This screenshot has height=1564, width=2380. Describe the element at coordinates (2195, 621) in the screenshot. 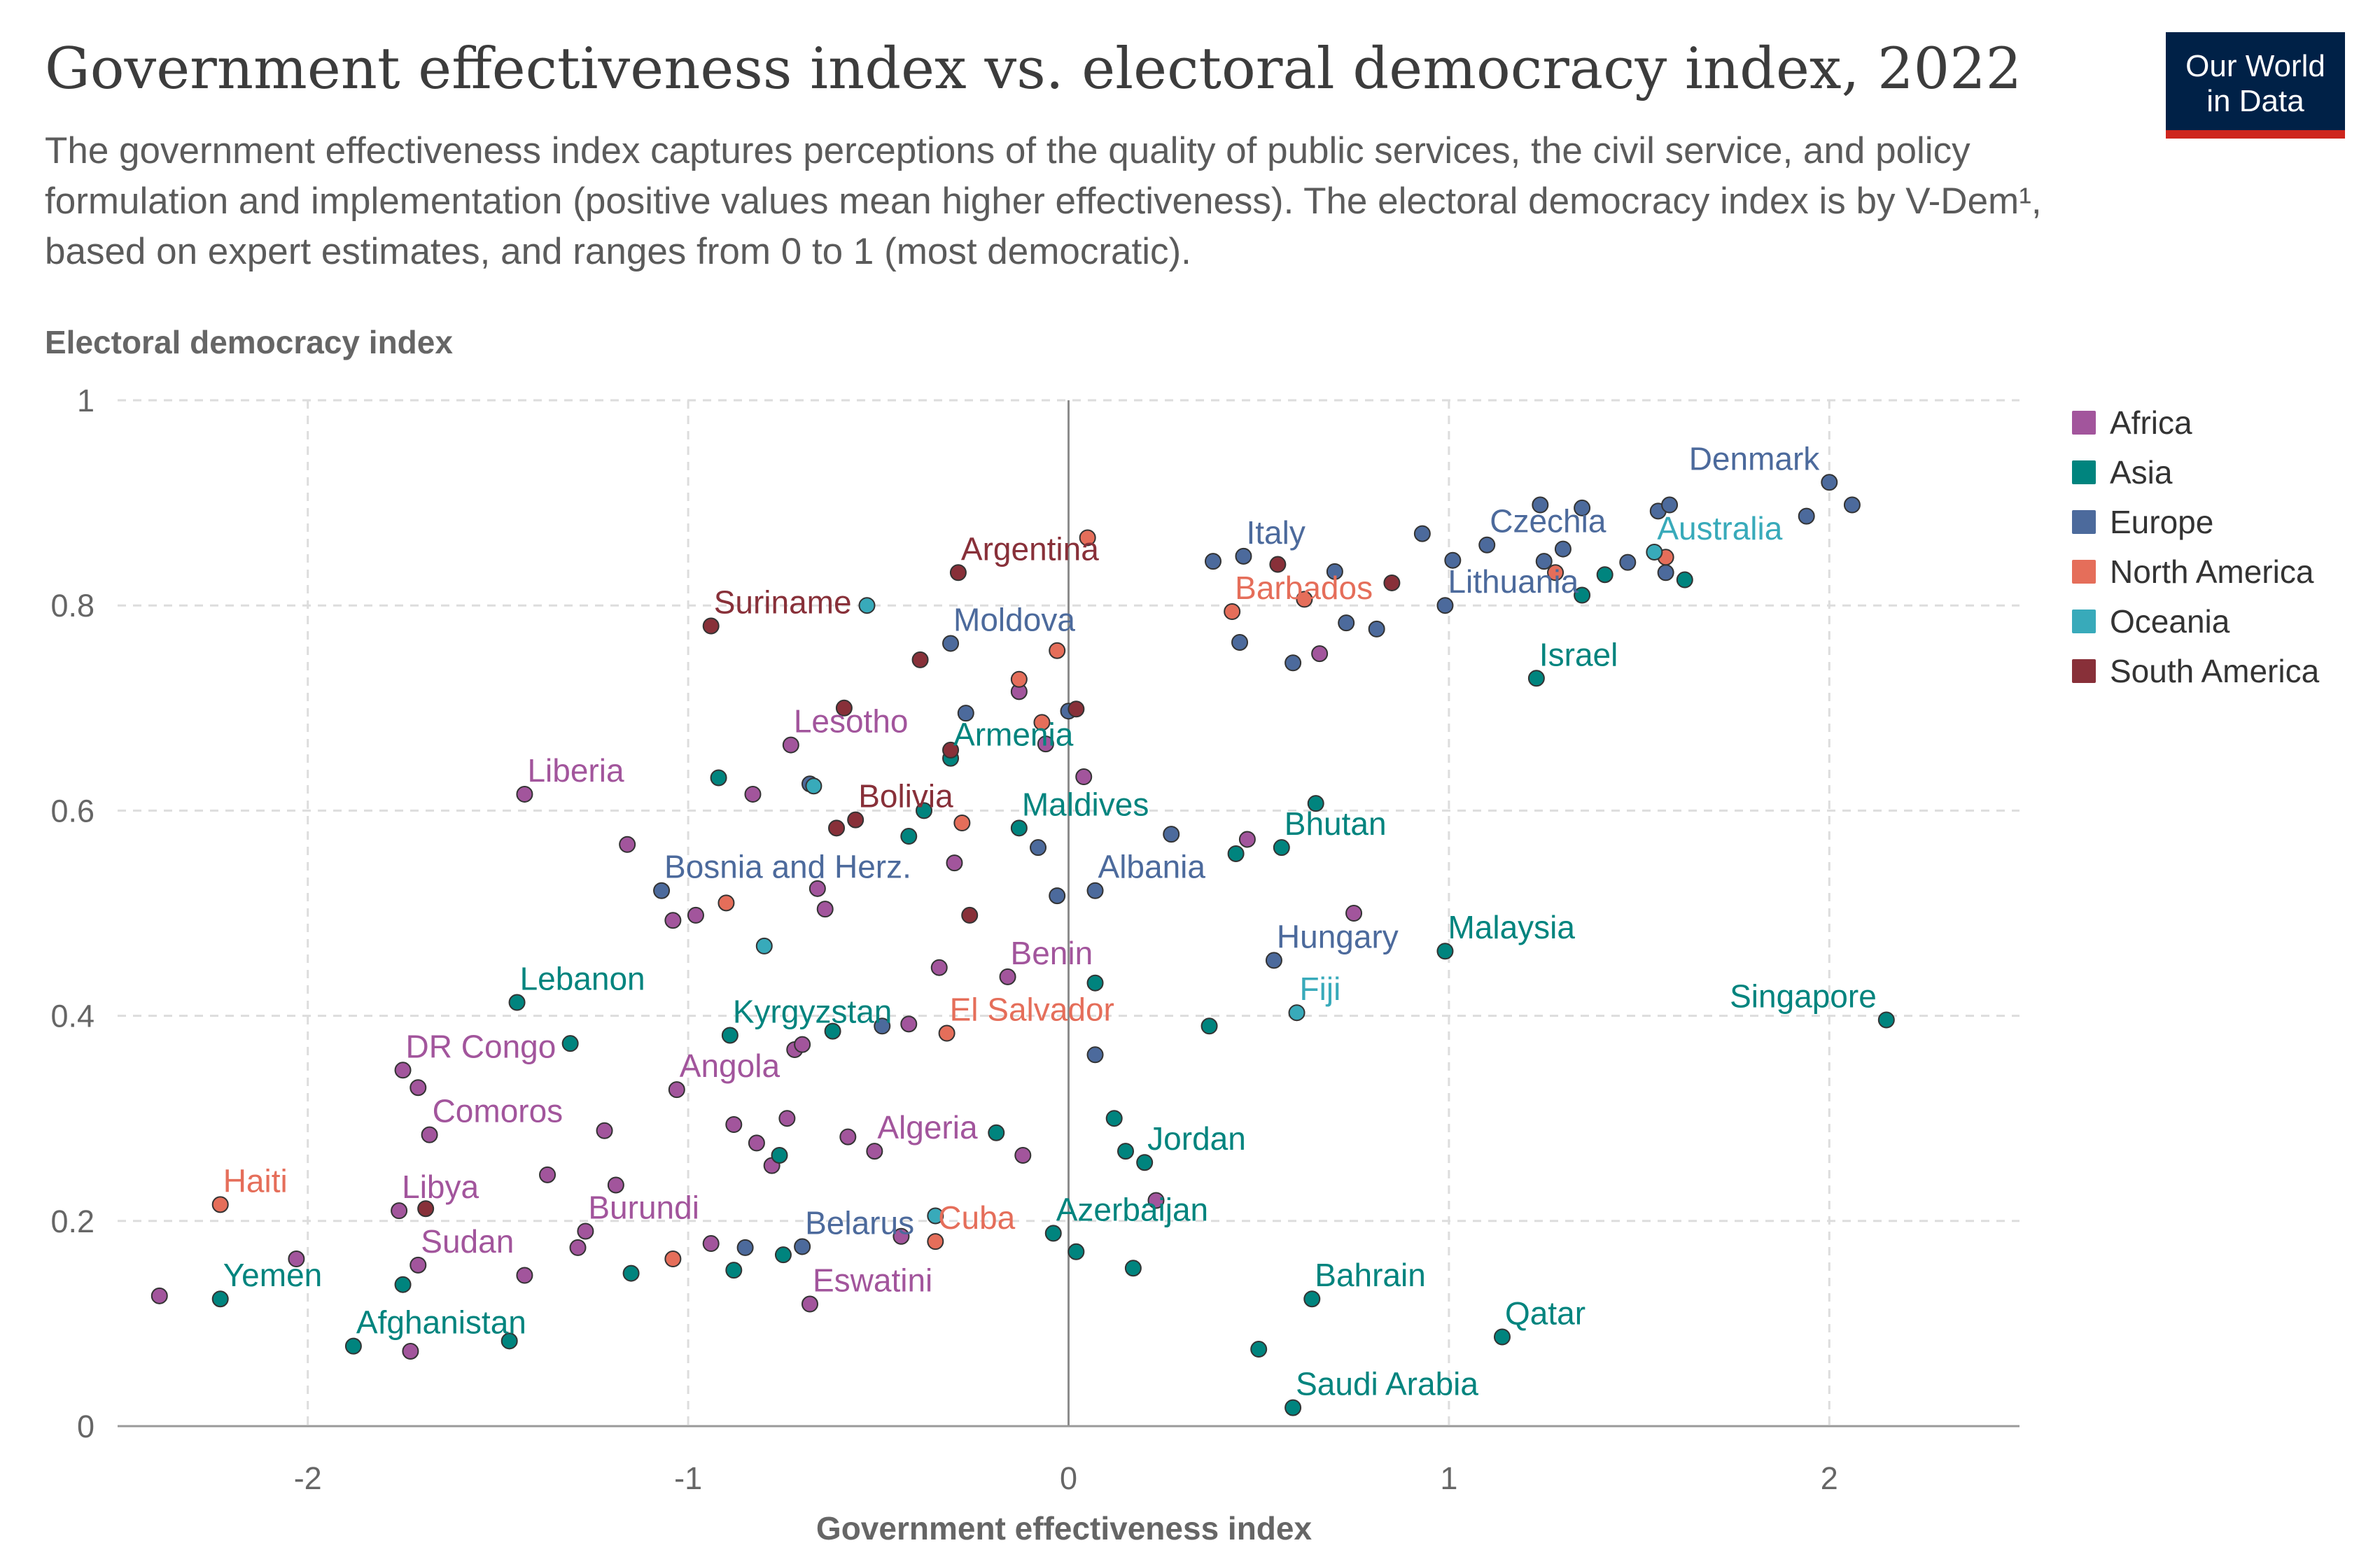

I see `legend-item: Oceania` at that location.